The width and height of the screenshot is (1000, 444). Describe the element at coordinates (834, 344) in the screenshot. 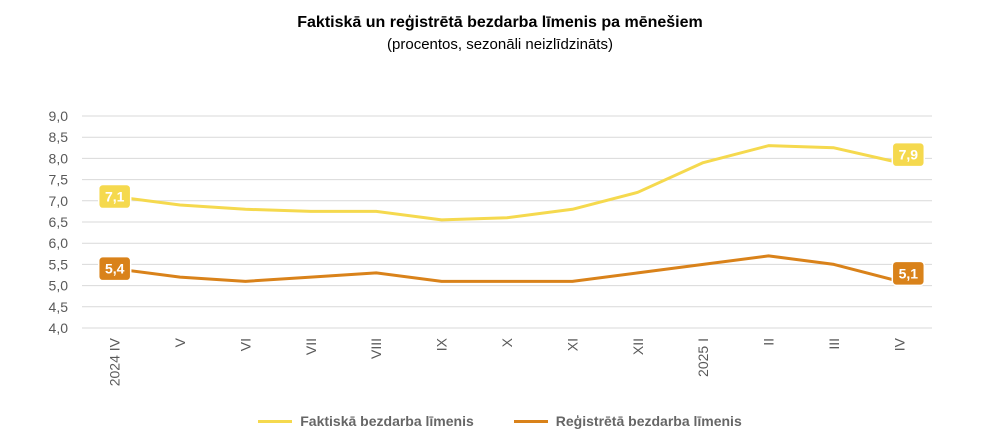

I see `x-tick-label: III` at that location.